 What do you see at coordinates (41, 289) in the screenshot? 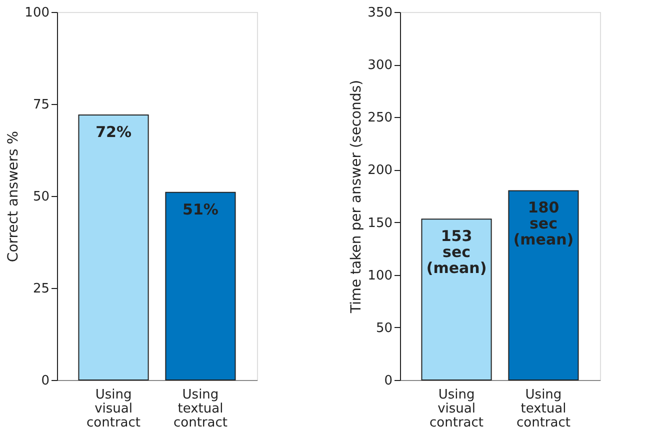
I see `y-tick-label: 25` at bounding box center [41, 289].